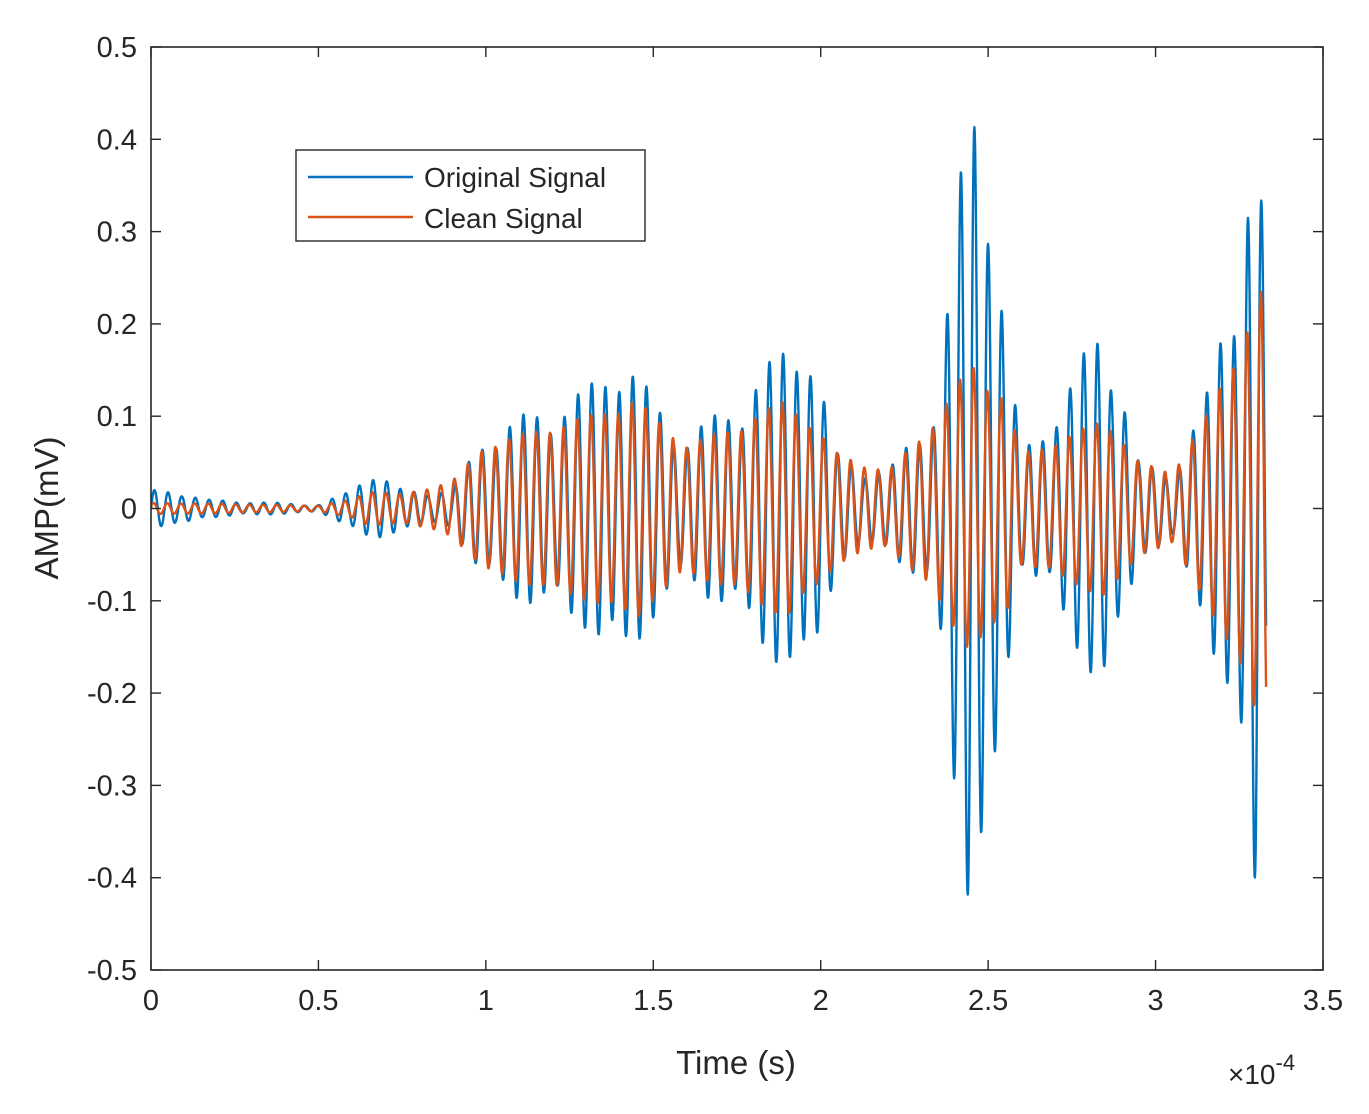 This screenshot has height=1114, width=1369. What do you see at coordinates (653, 1001) in the screenshot?
I see `x-tick-label: 1.5` at bounding box center [653, 1001].